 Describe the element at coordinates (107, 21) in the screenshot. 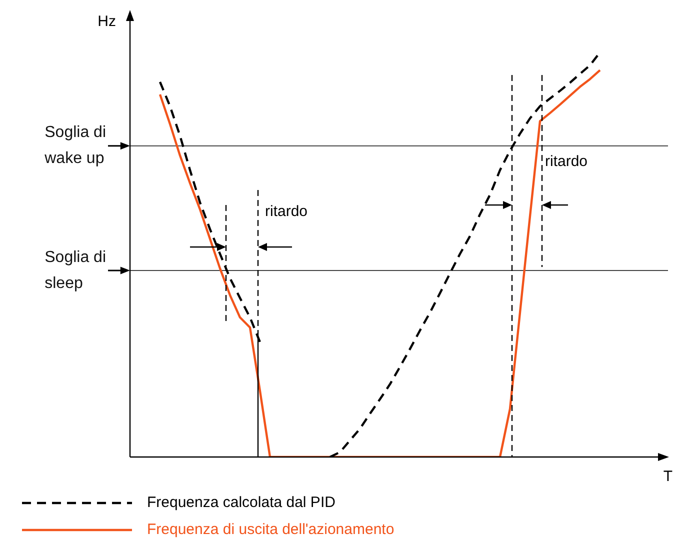

I see `y-axis-title: Hz` at that location.